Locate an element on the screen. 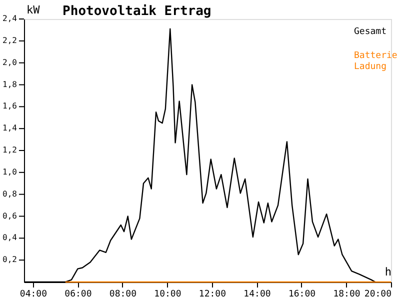  y-tick-label: 1,8 is located at coordinates (10, 84).